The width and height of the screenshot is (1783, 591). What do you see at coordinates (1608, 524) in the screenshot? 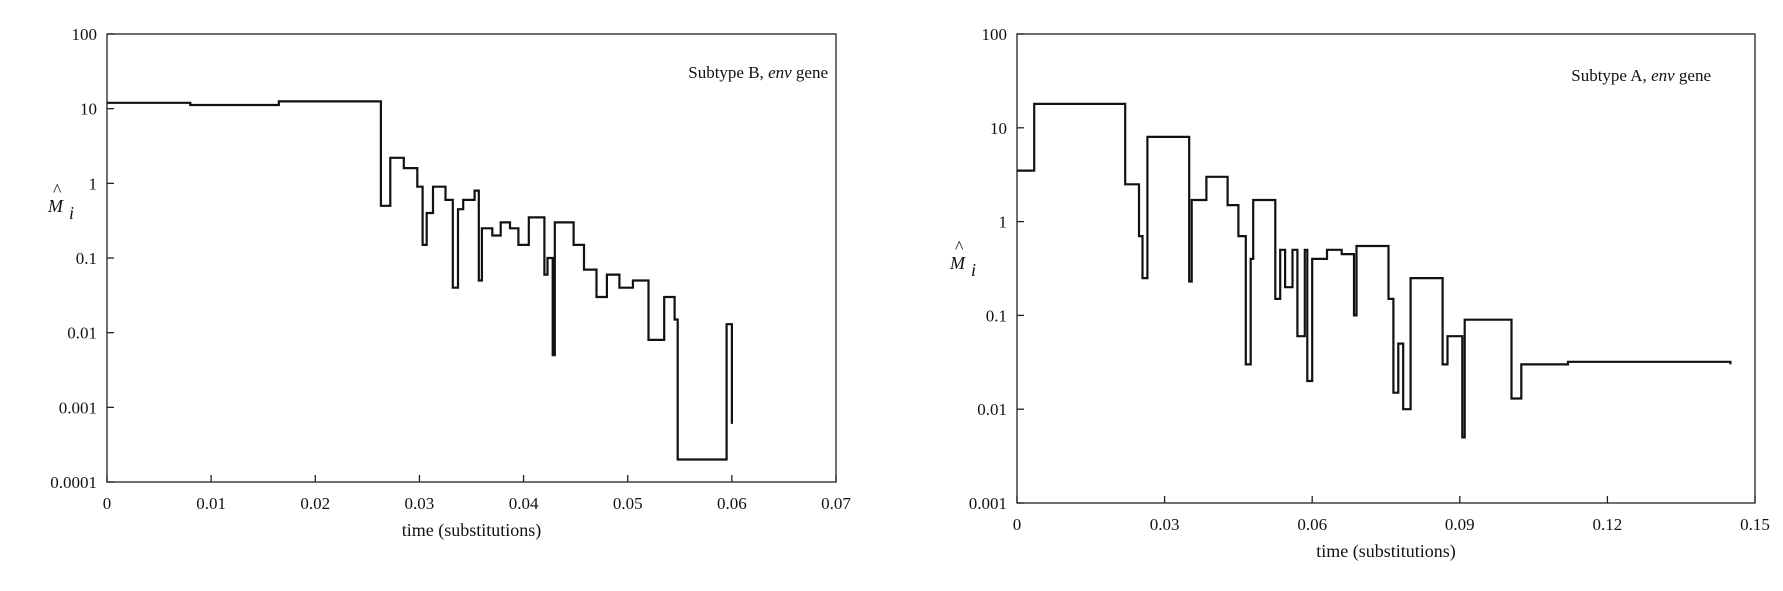
I see `x-tick-label: 0.12` at bounding box center [1608, 524].